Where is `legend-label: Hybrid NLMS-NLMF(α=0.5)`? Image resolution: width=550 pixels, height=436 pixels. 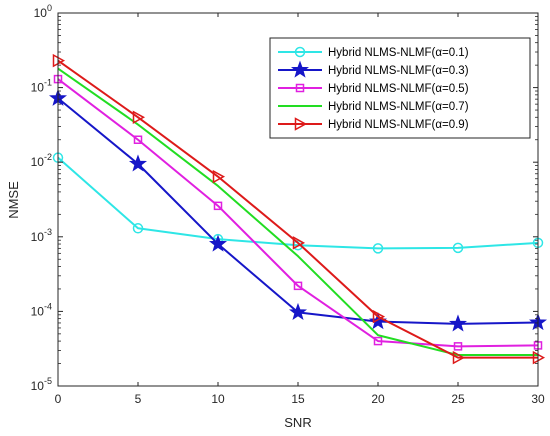
legend-label: Hybrid NLMS-NLMF(α=0.5) is located at coordinates (398, 89).